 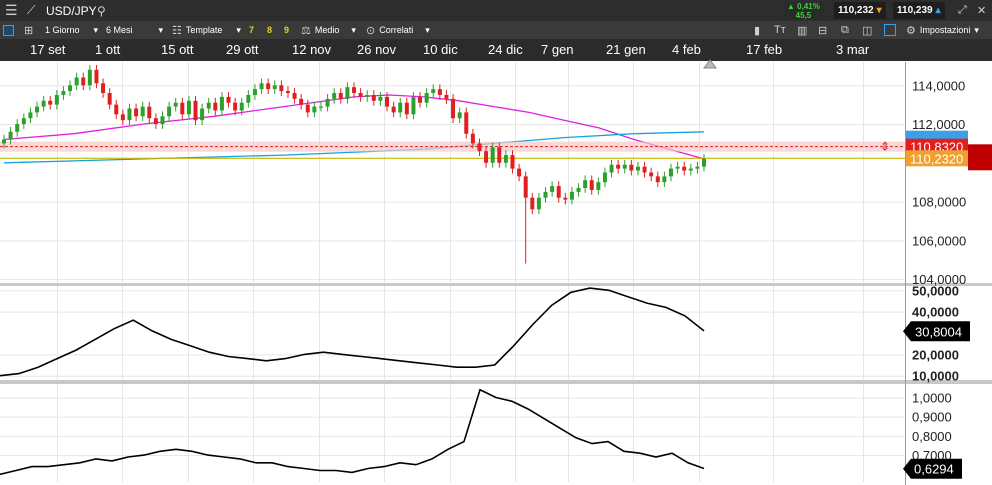 What do you see at coordinates (287, 30) in the screenshot?
I see `preset-9: 9` at bounding box center [287, 30].